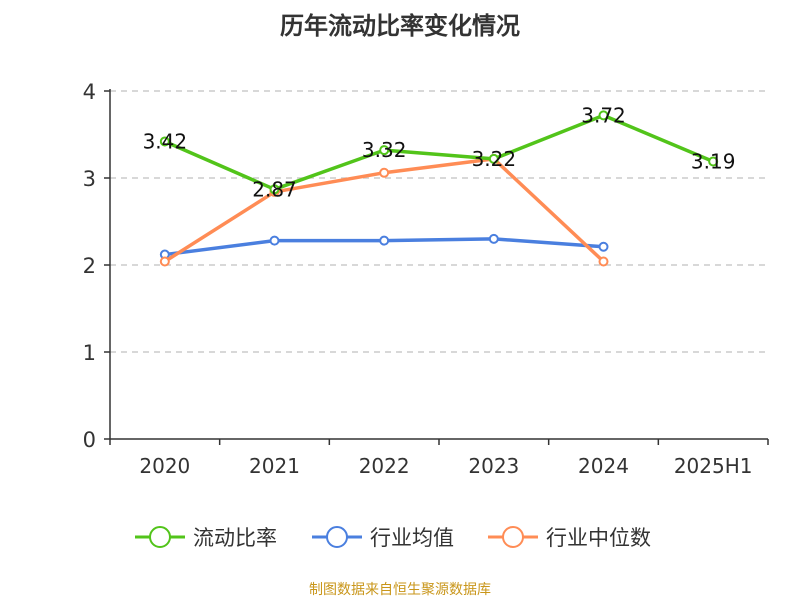 This screenshot has height=600, width=800. Describe the element at coordinates (603, 466) in the screenshot. I see `x-tick-label: 2024` at that location.